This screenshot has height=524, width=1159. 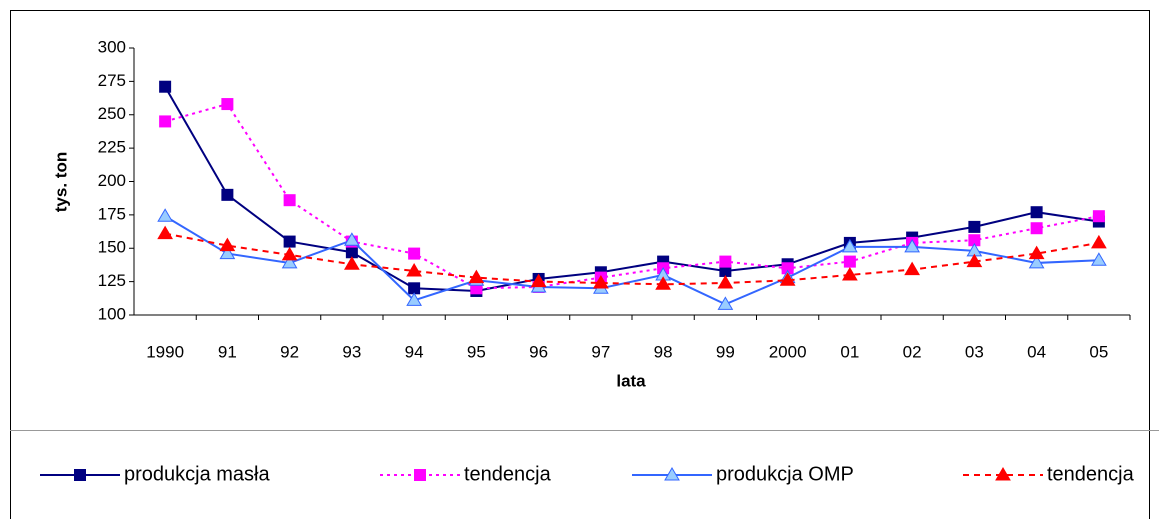 What do you see at coordinates (974, 351) in the screenshot?
I see `x-tick-label: 03` at bounding box center [974, 351].